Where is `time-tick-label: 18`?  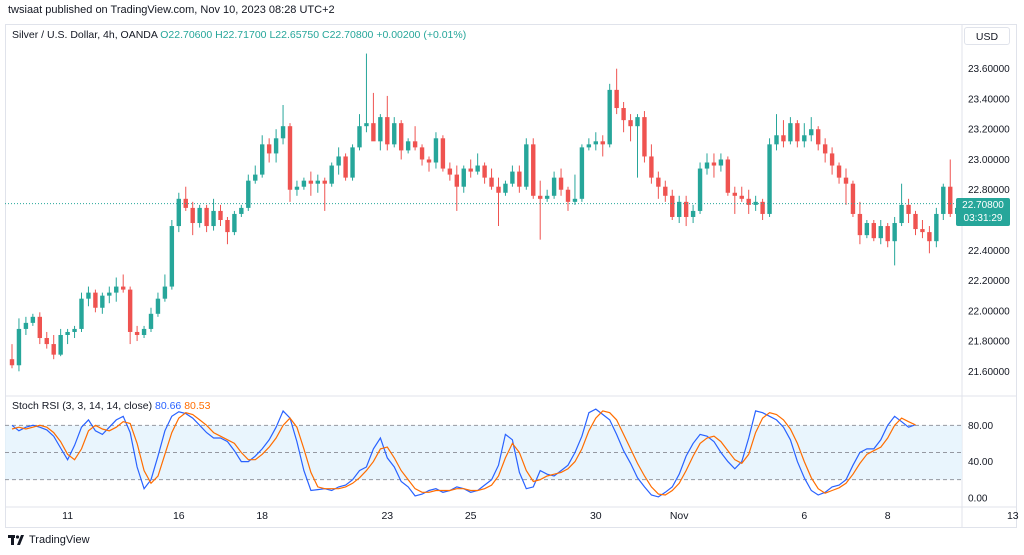
time-tick-label: 18 is located at coordinates (262, 516).